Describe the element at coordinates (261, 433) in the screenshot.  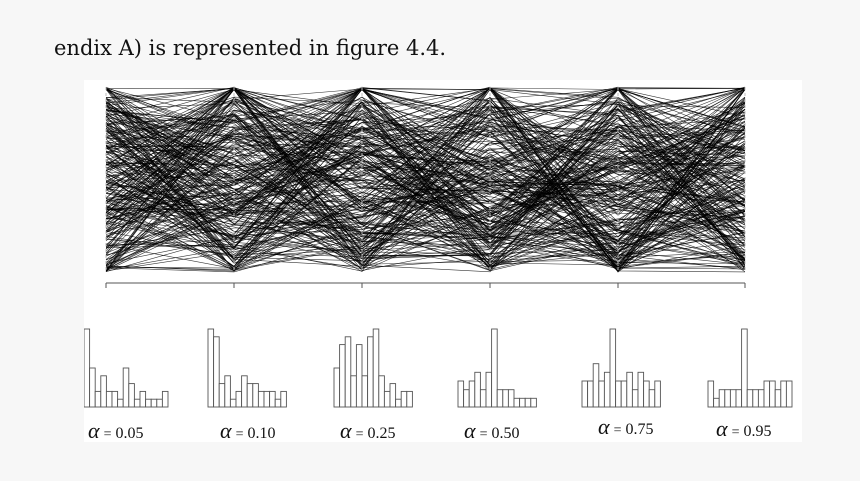
I see `alpha-value: 0.10` at that location.